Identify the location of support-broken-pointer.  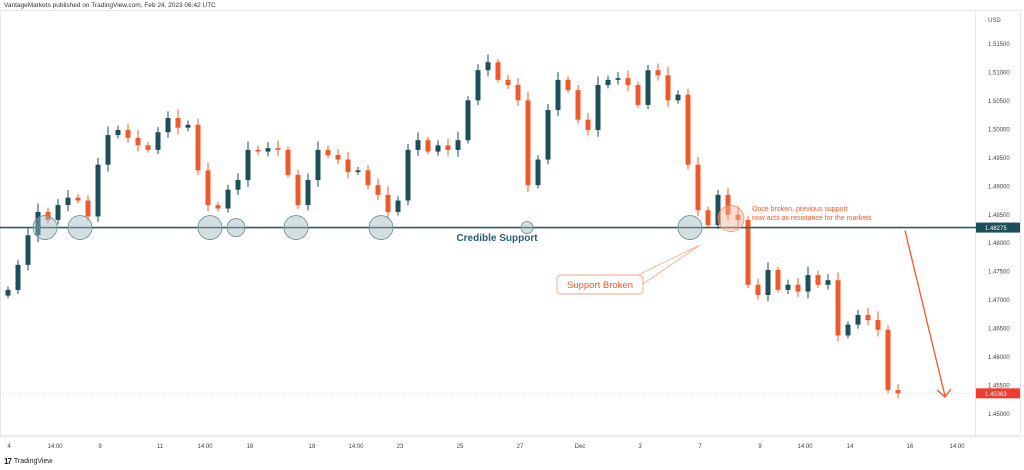
(665, 265).